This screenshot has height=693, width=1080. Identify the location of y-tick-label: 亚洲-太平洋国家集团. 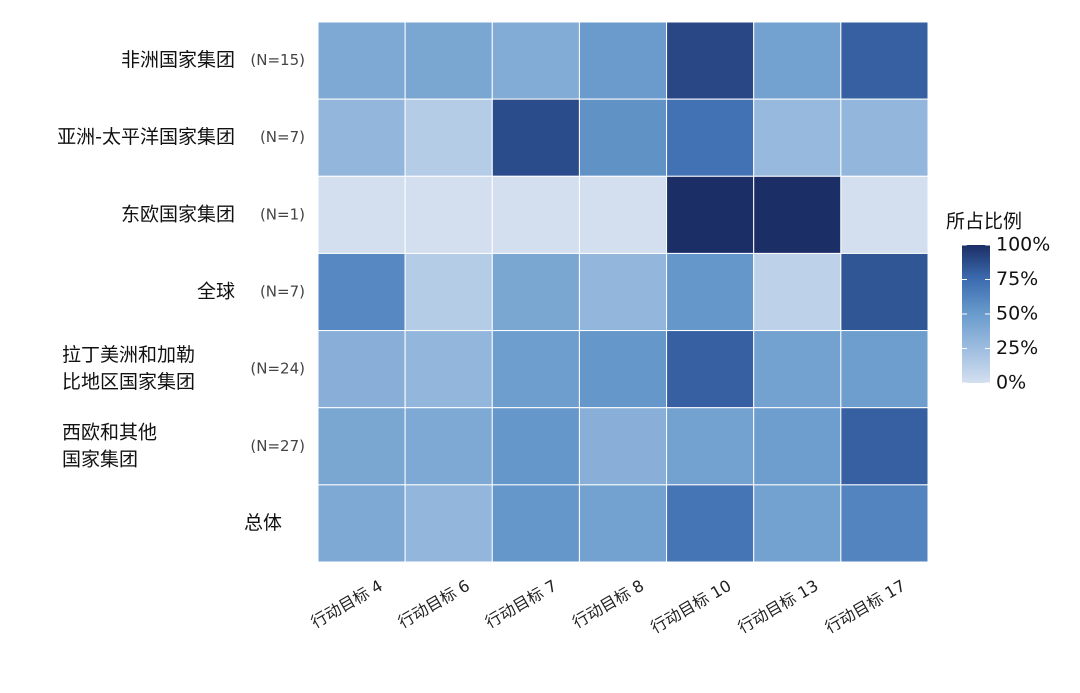
(146, 137).